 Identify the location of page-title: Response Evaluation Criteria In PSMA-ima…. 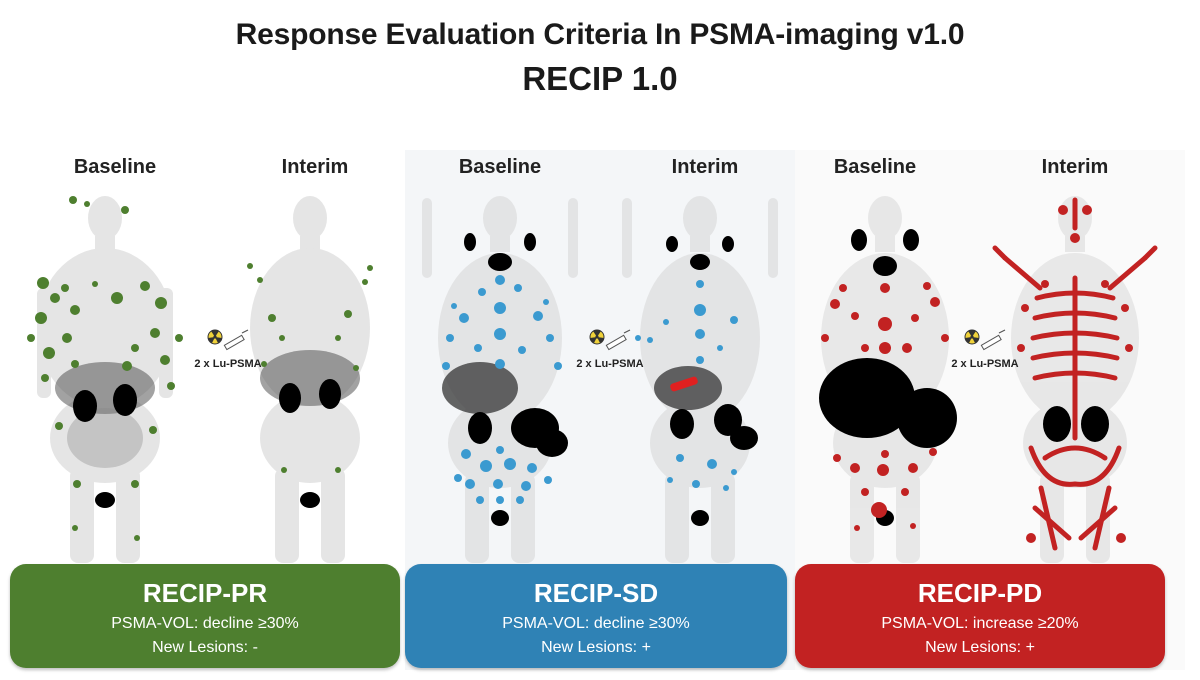
(600, 34).